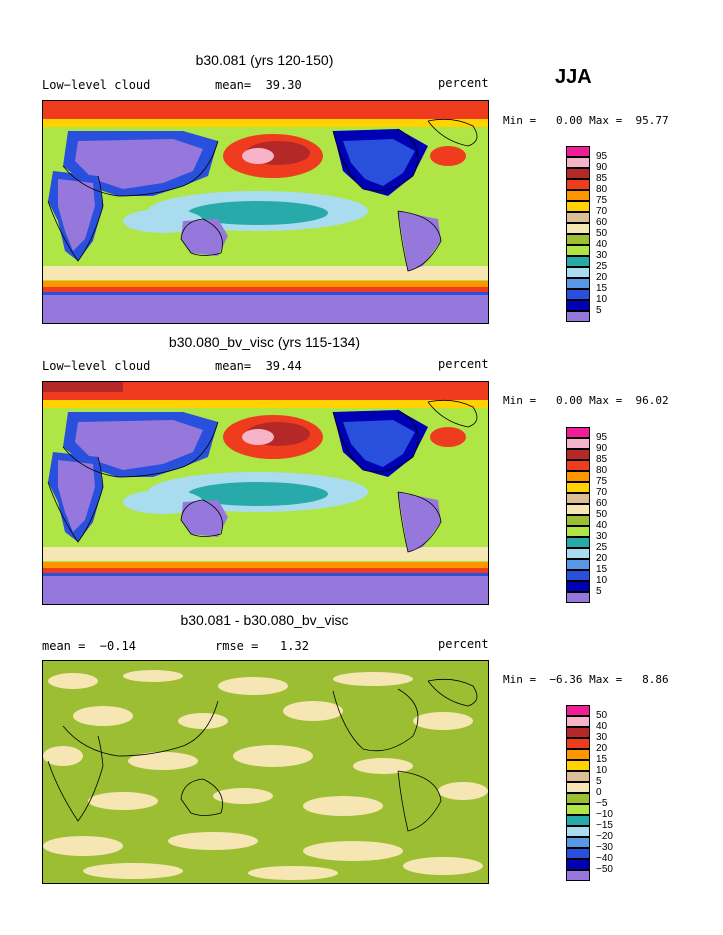 The height and width of the screenshot is (935, 723). I want to click on southern-ocean-wheat, so click(265, 554).